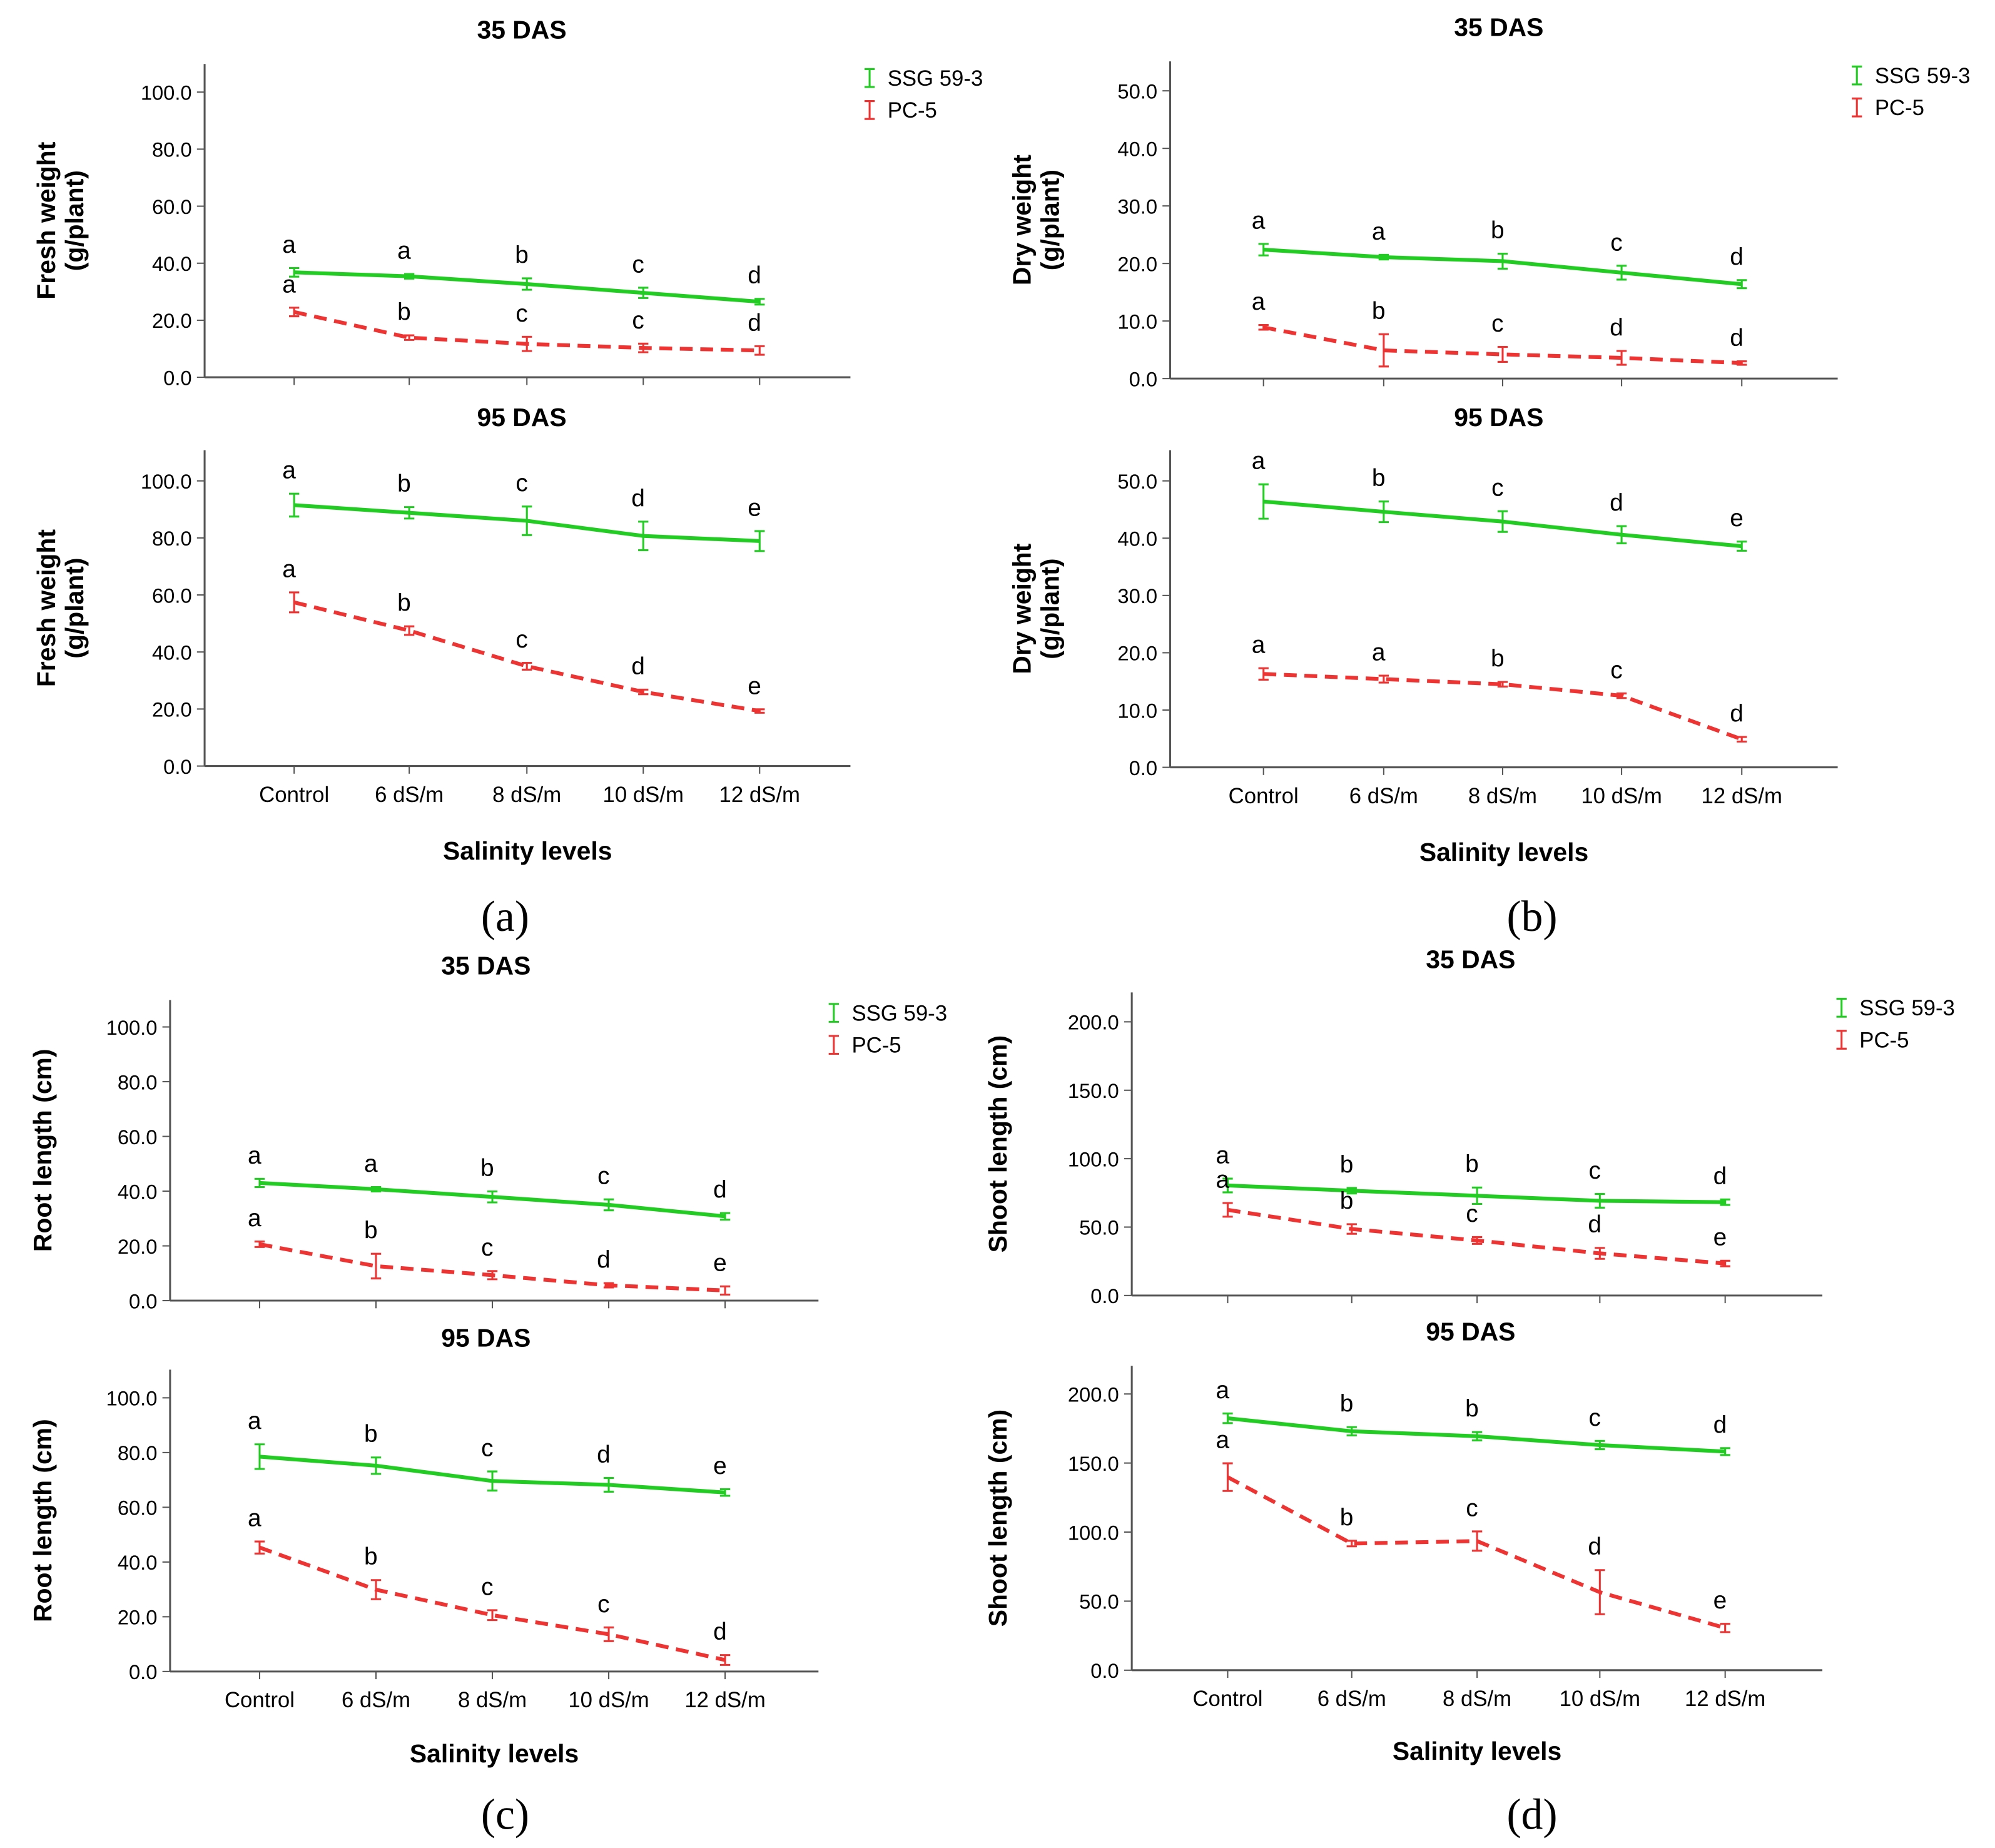 The image size is (1995, 1848). What do you see at coordinates (1383, 796) in the screenshot?
I see `x-tick-label: 6 dS/m` at bounding box center [1383, 796].